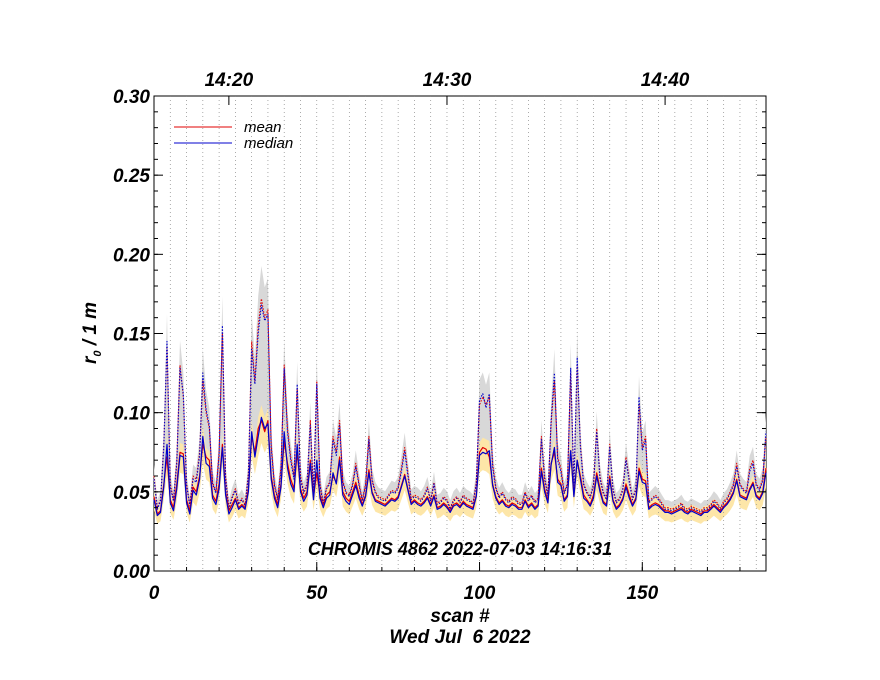 This screenshot has height=680, width=880. Describe the element at coordinates (90, 326) in the screenshot. I see `y-axis-title-unit: / 1 m` at that location.